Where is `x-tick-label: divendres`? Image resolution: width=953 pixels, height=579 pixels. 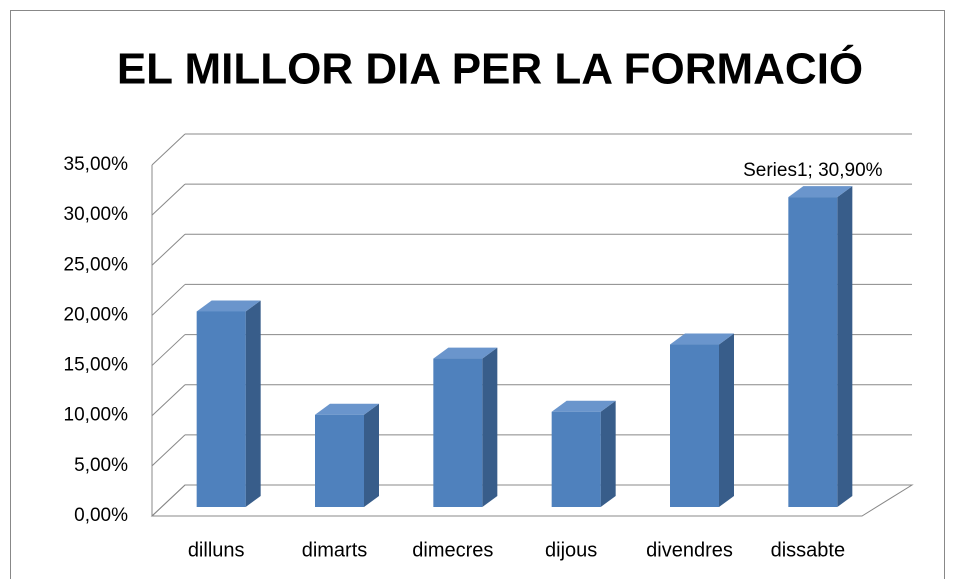 x-tick-label: divendres is located at coordinates (689, 550).